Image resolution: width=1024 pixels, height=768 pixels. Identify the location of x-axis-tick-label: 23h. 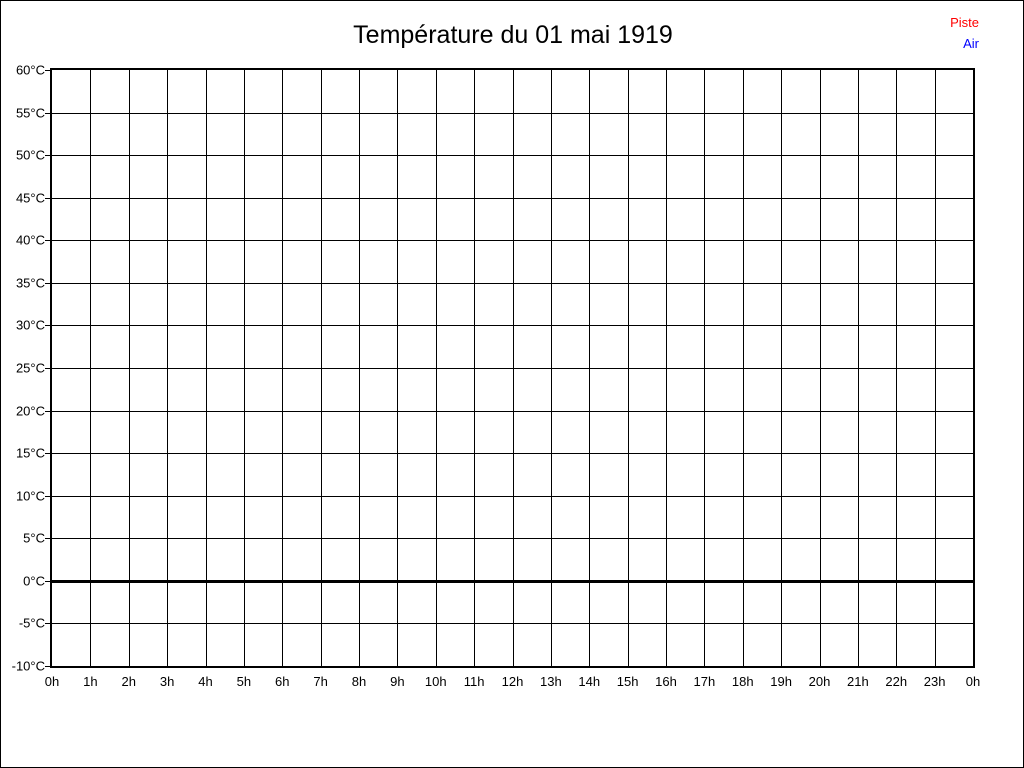
(934, 681).